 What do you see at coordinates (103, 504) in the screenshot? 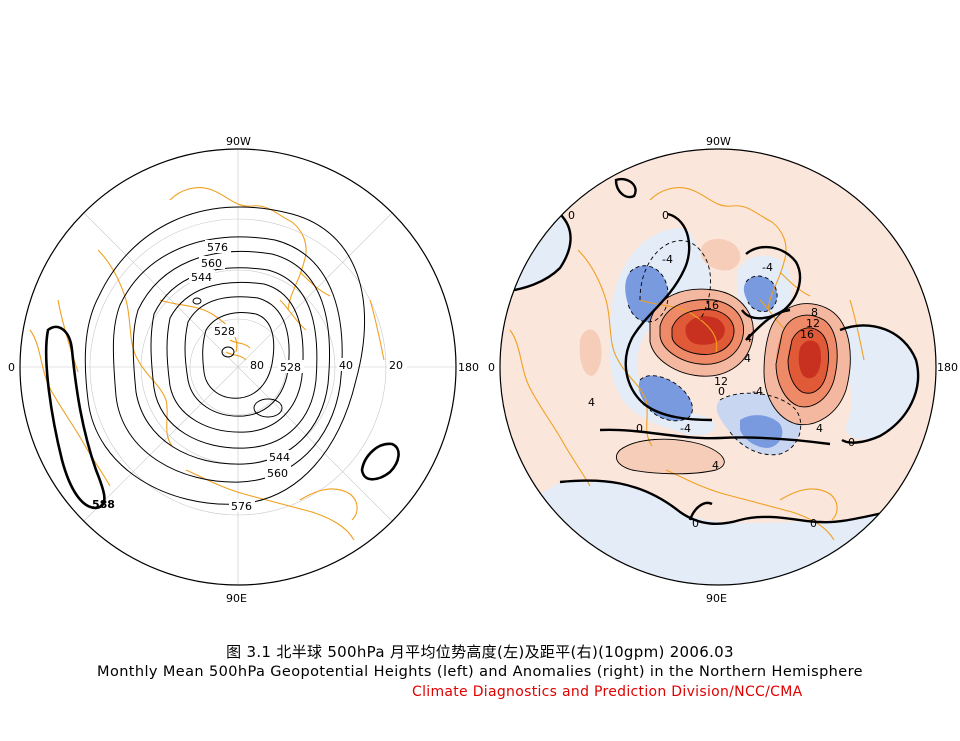
I see `contour-label: 588` at bounding box center [103, 504].